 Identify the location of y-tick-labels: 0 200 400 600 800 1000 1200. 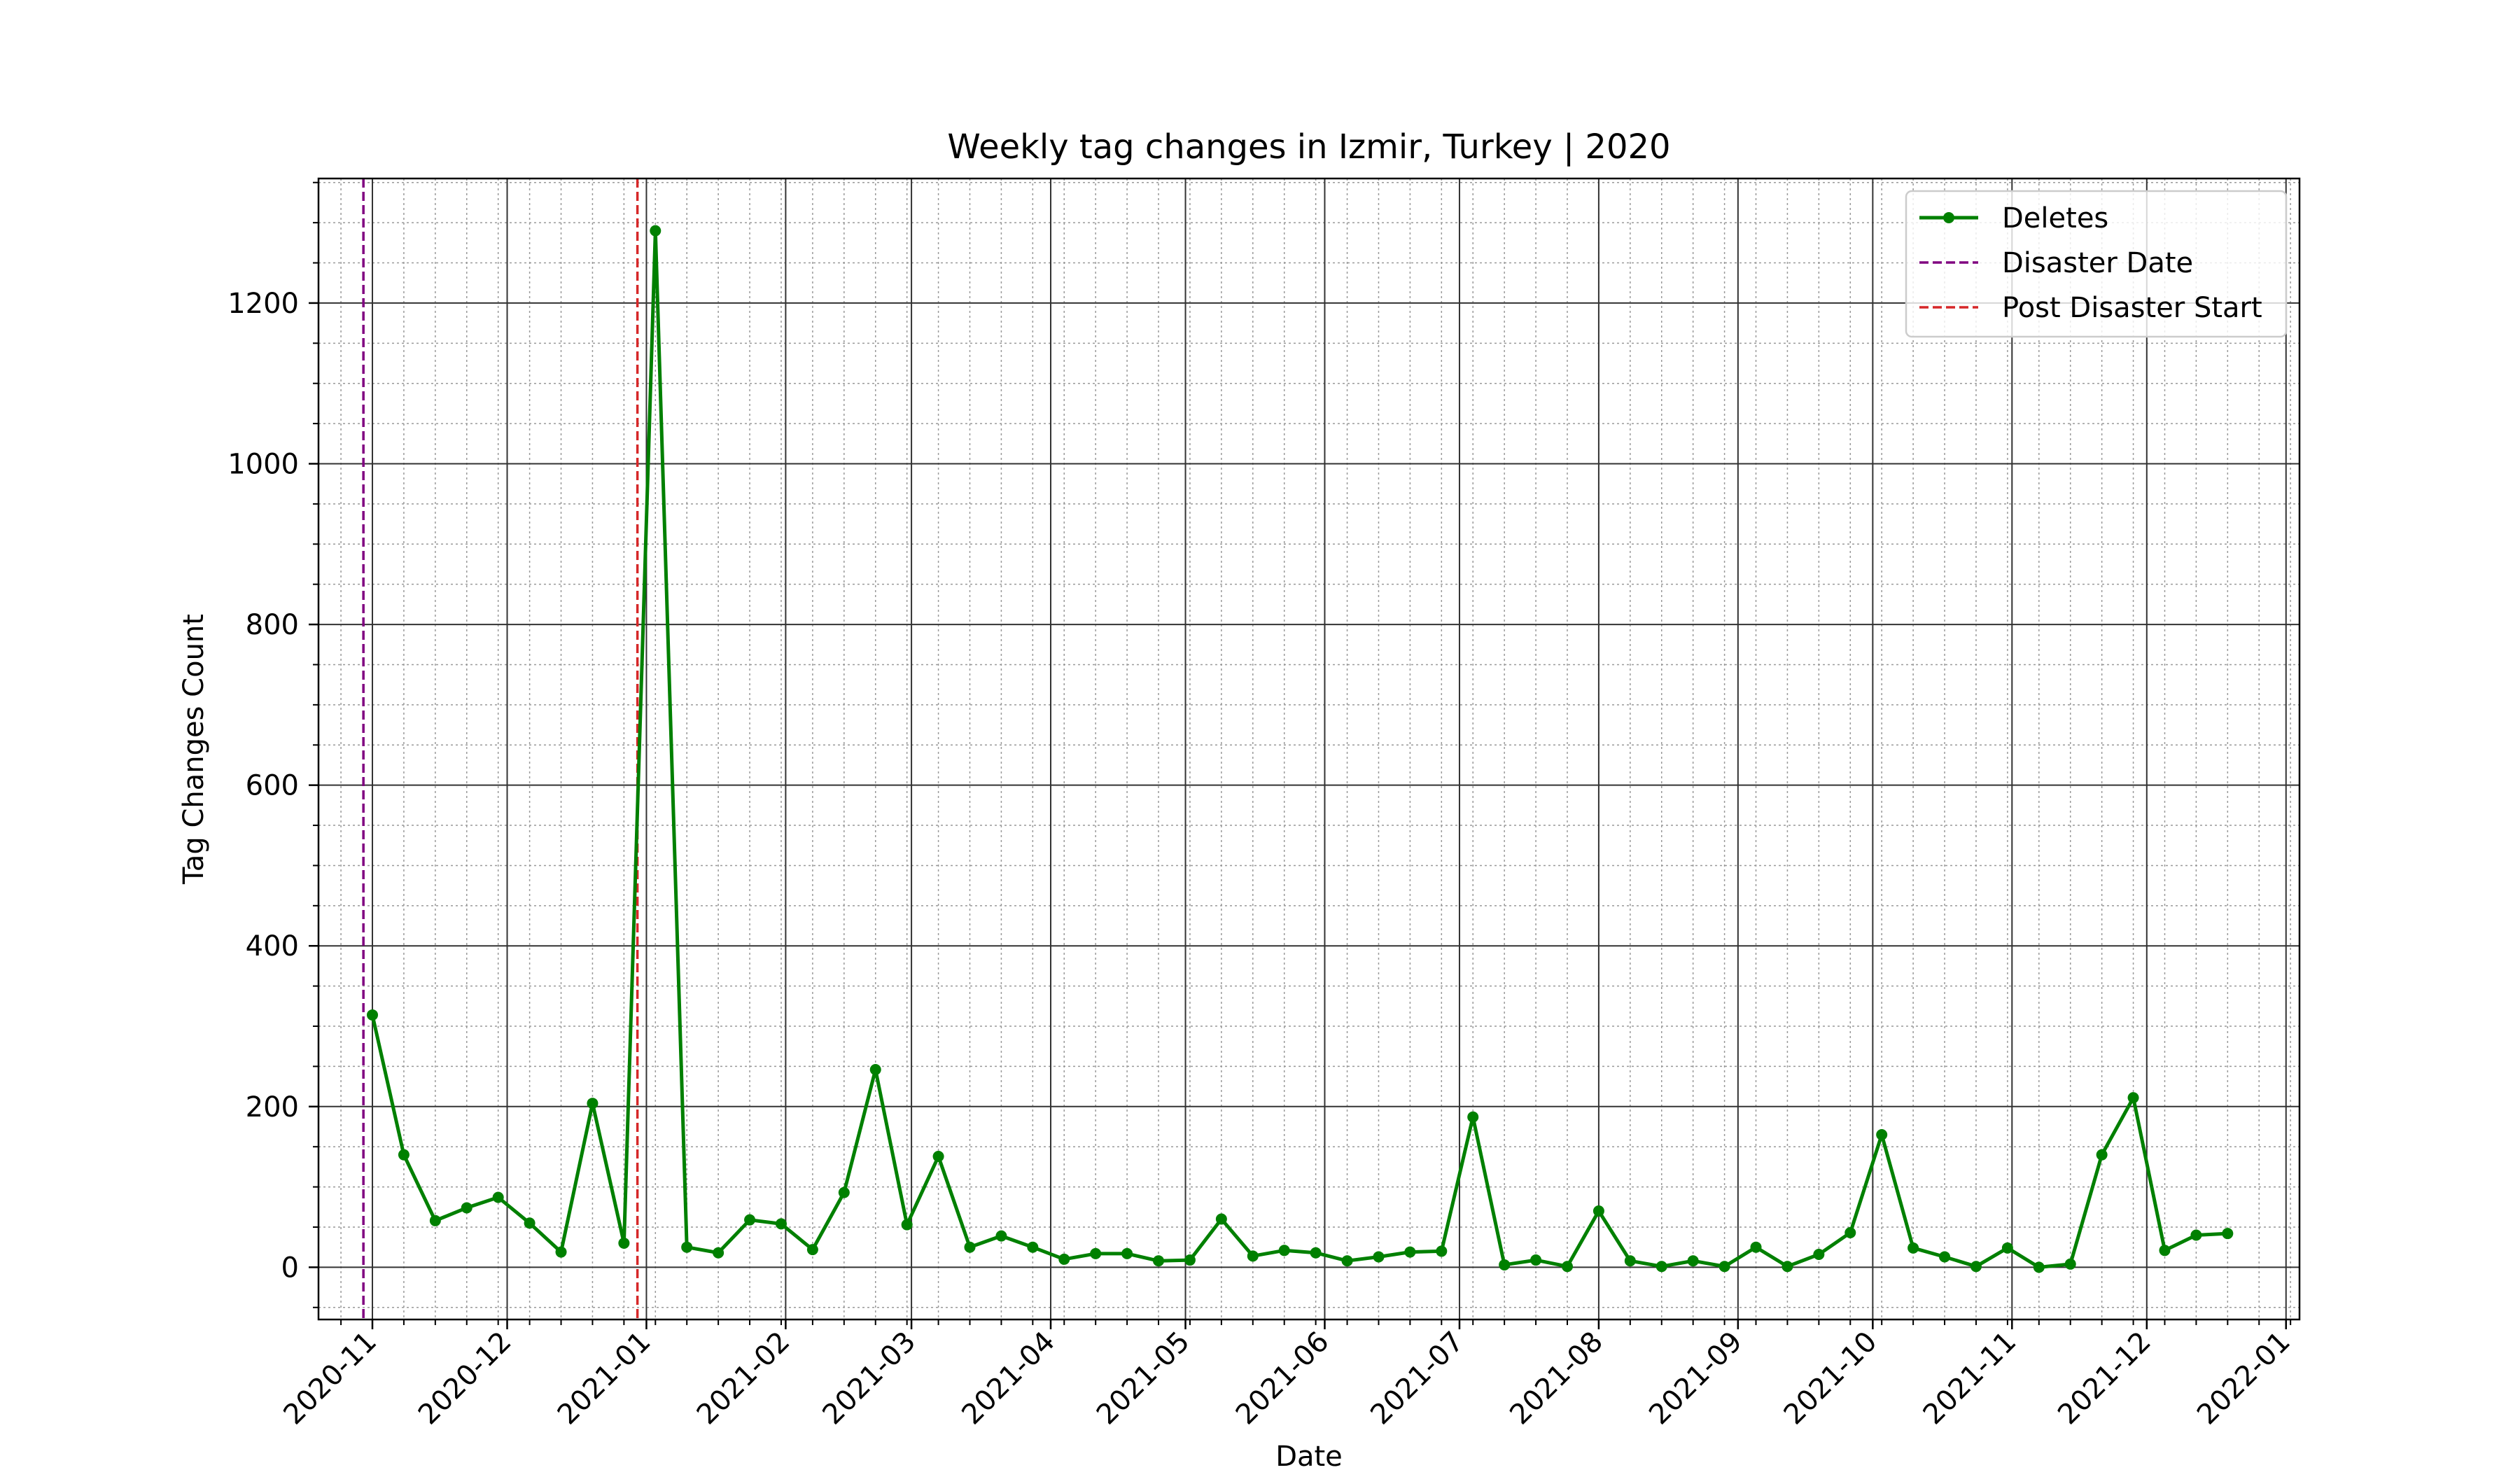
(263, 786).